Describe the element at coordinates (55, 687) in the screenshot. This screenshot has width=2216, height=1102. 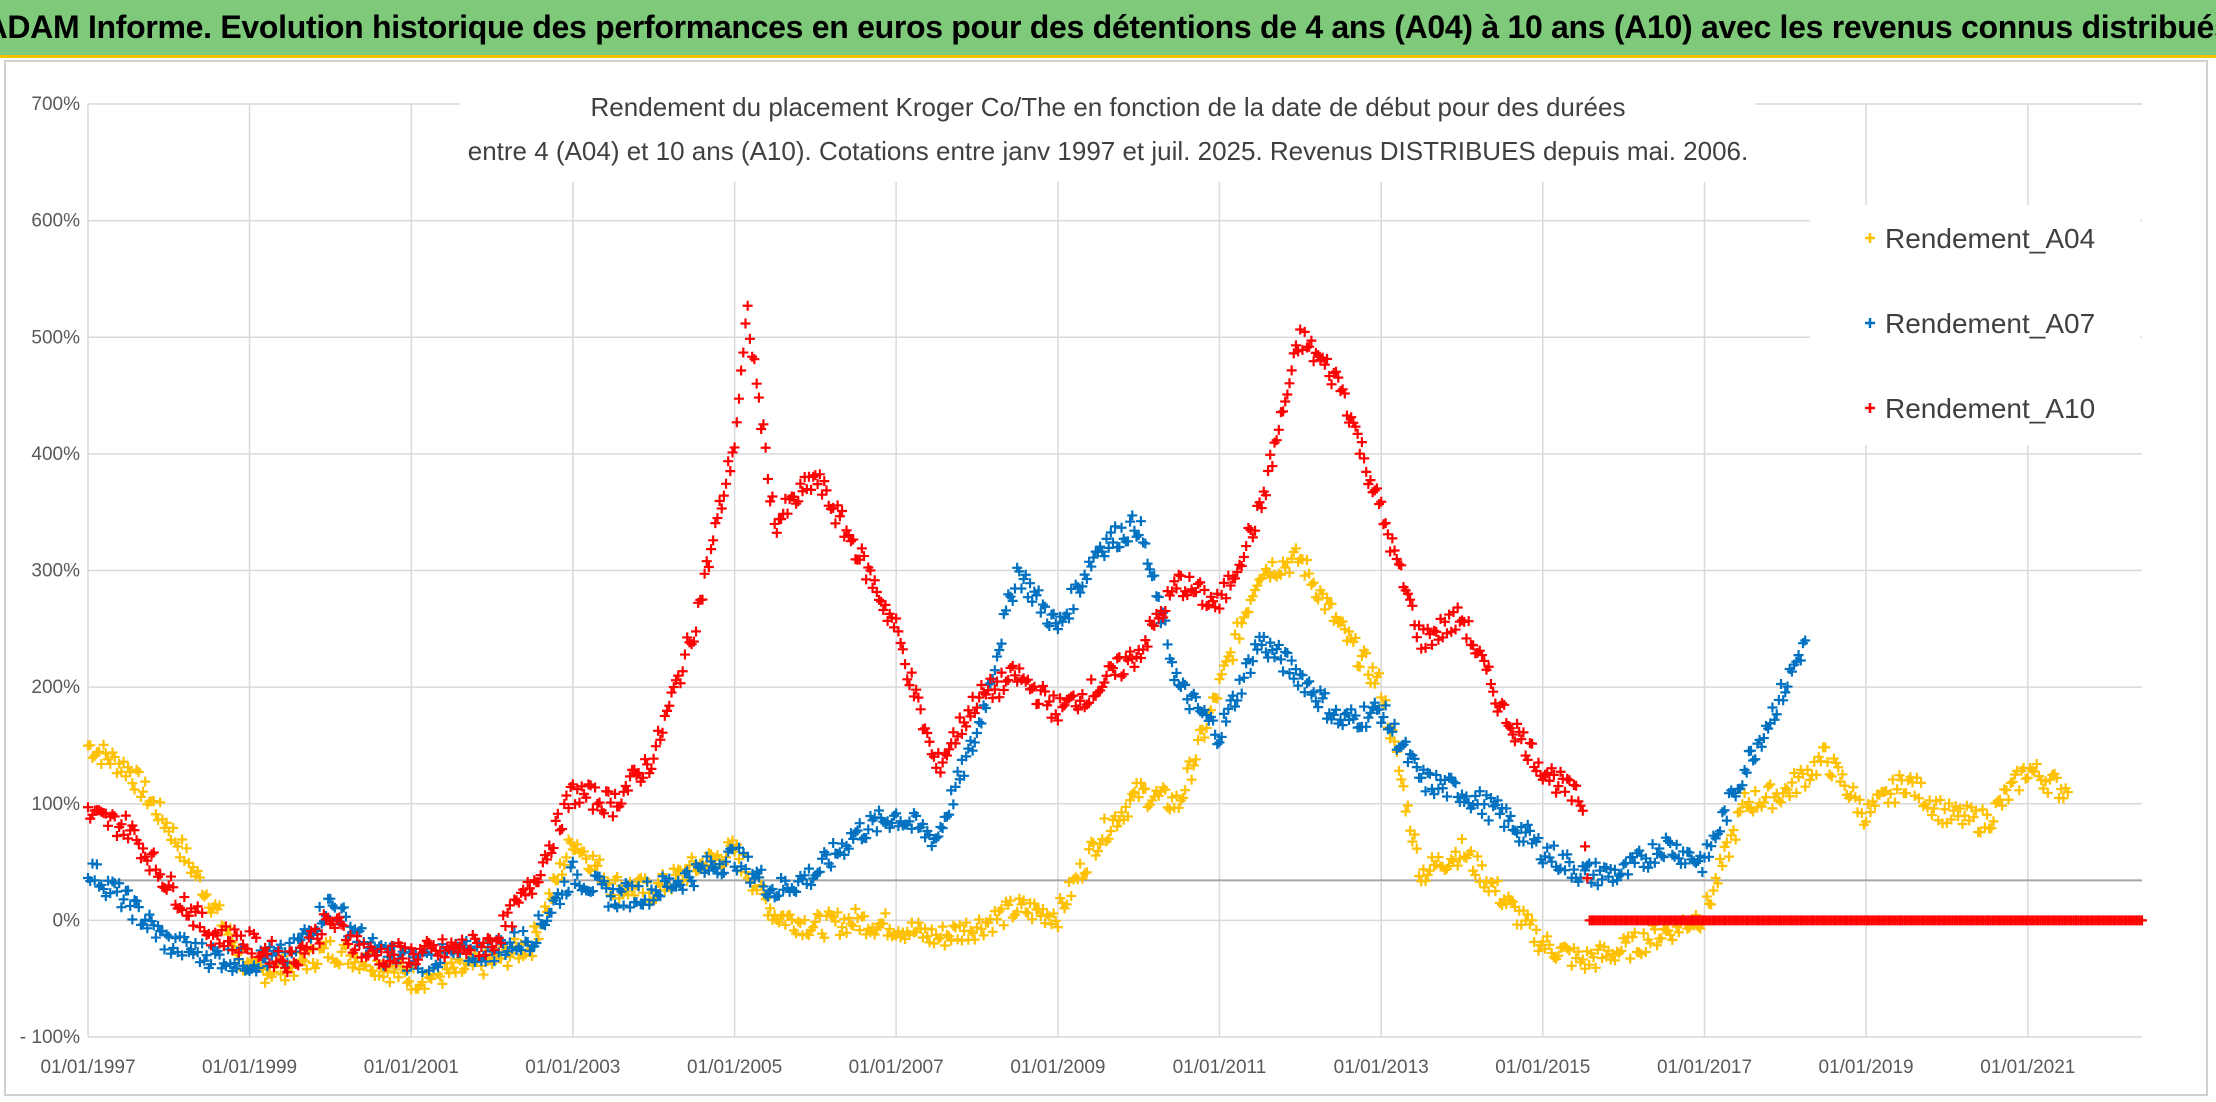
I see `y-tick-label: 200%` at that location.